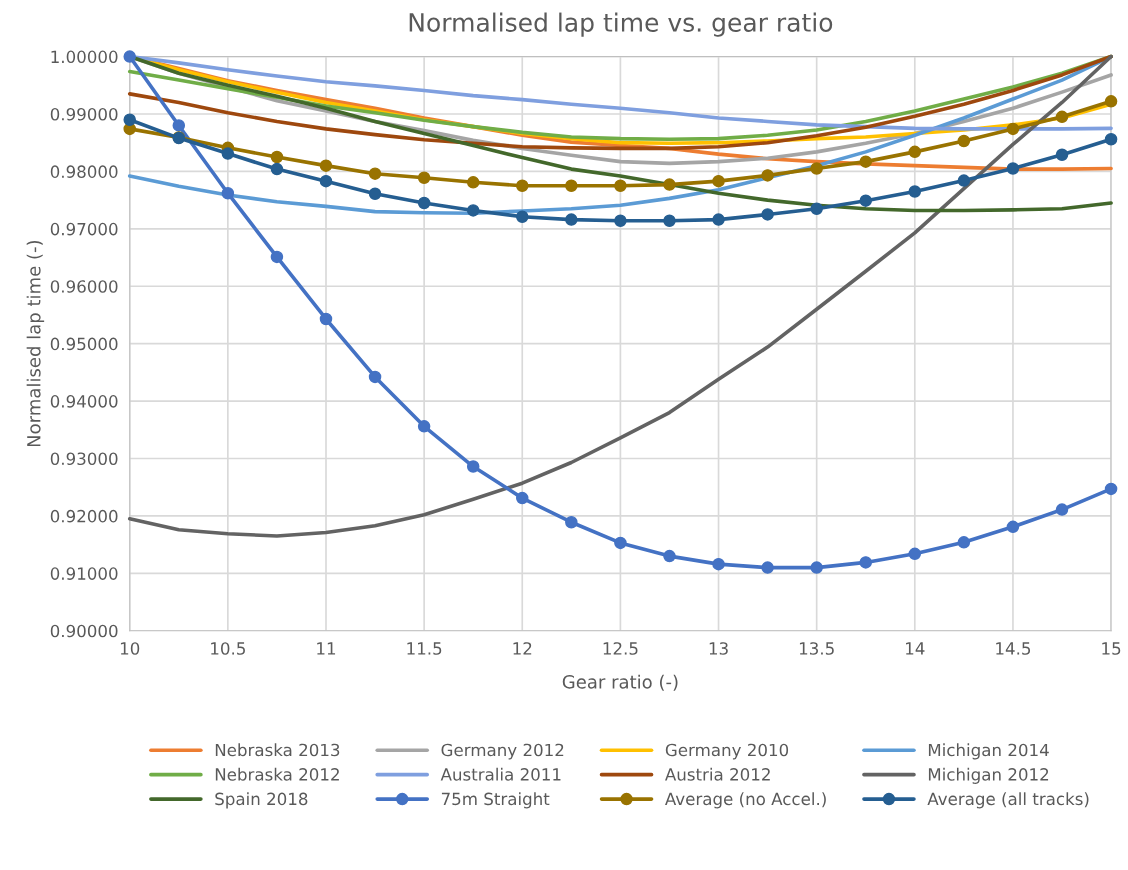 This screenshot has width=1128, height=870. What do you see at coordinates (35, 343) in the screenshot?
I see `y-axis-title: Normalised lap time (-)` at bounding box center [35, 343].